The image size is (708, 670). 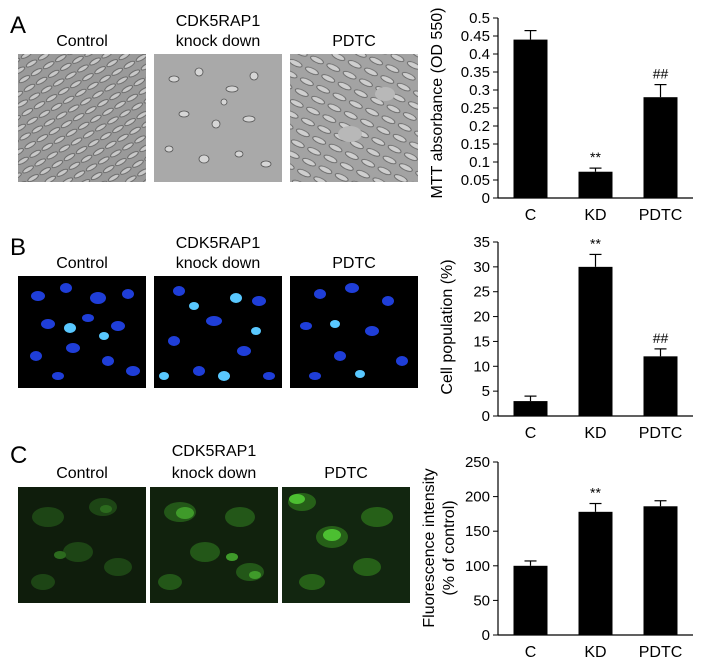 I want to click on y-axis-label-line2: (% of control), so click(x=449, y=547).